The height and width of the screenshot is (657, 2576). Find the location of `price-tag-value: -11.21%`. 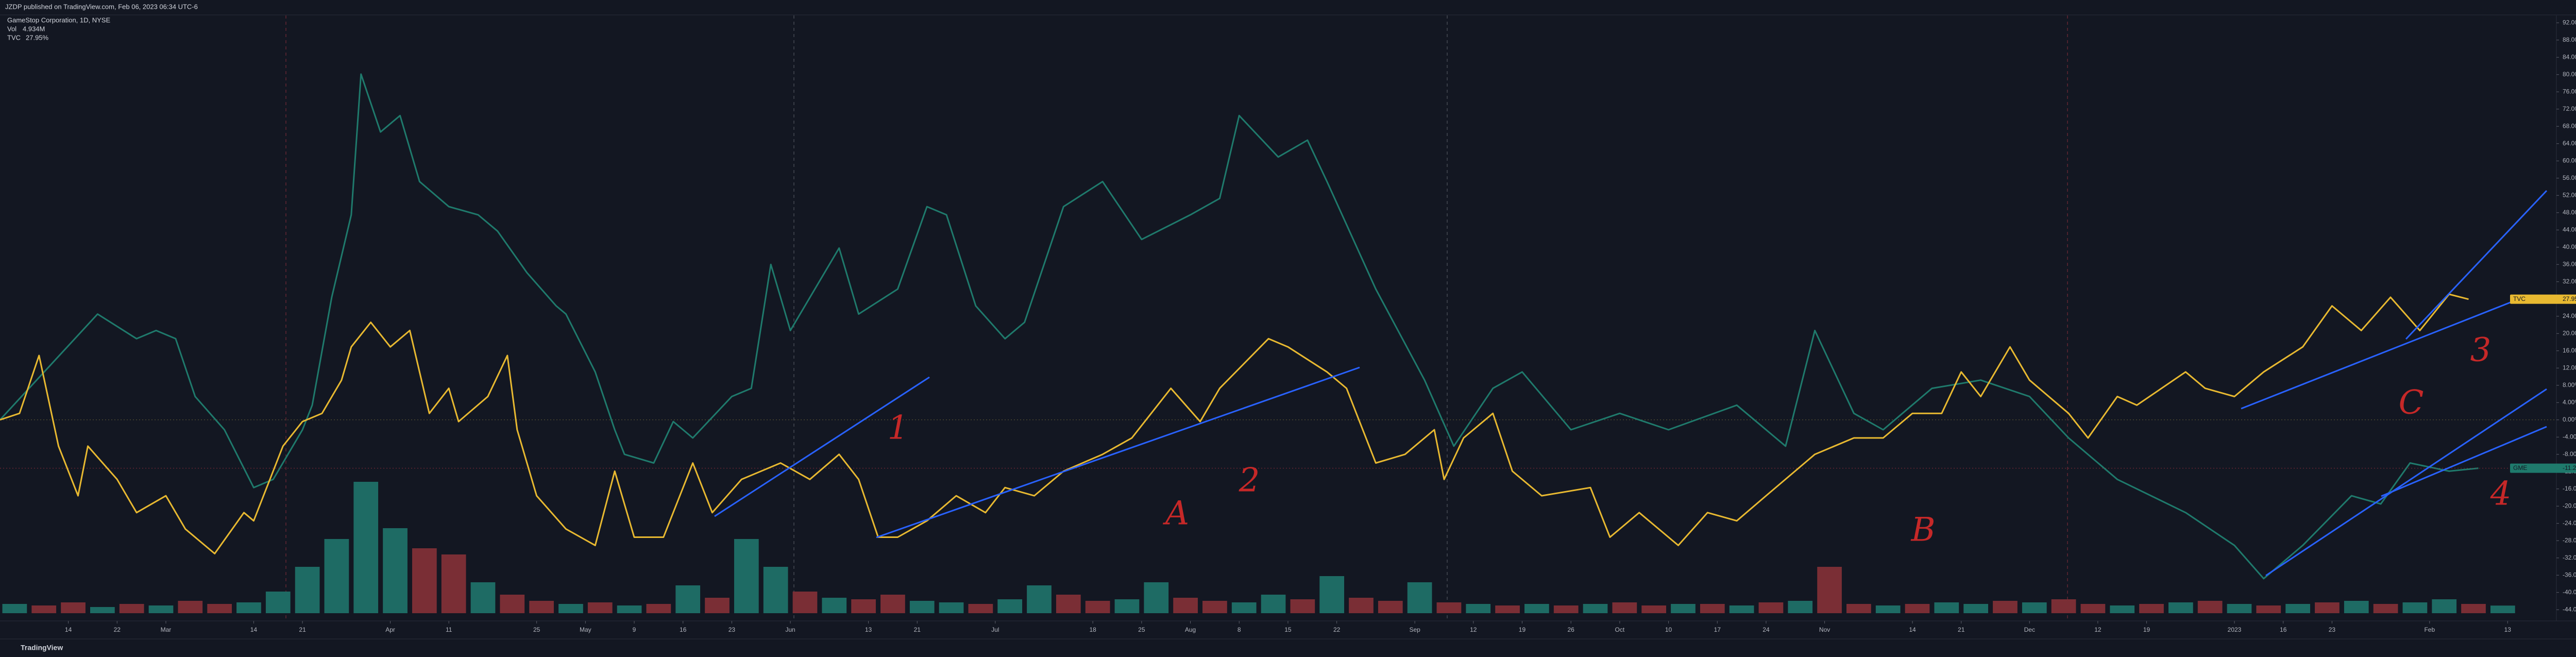

price-tag-value: -11.21% is located at coordinates (2569, 467).